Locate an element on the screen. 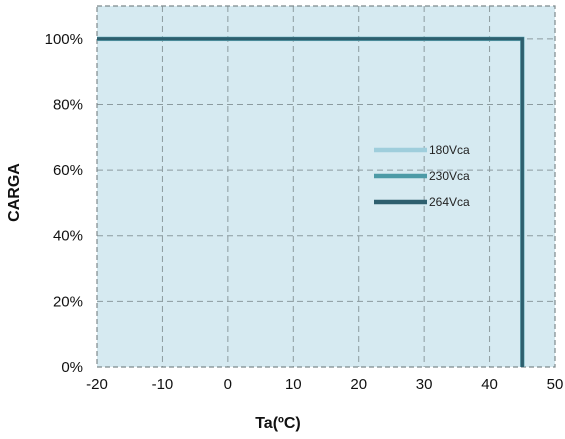 Image resolution: width=565 pixels, height=439 pixels. x-tick-label: -10 is located at coordinates (163, 384).